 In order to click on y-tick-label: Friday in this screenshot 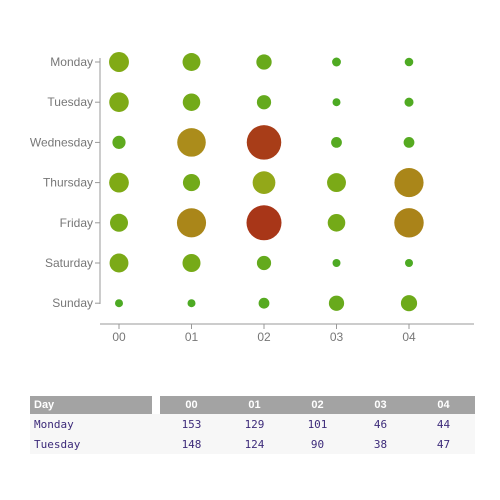, I will do `click(76, 223)`.